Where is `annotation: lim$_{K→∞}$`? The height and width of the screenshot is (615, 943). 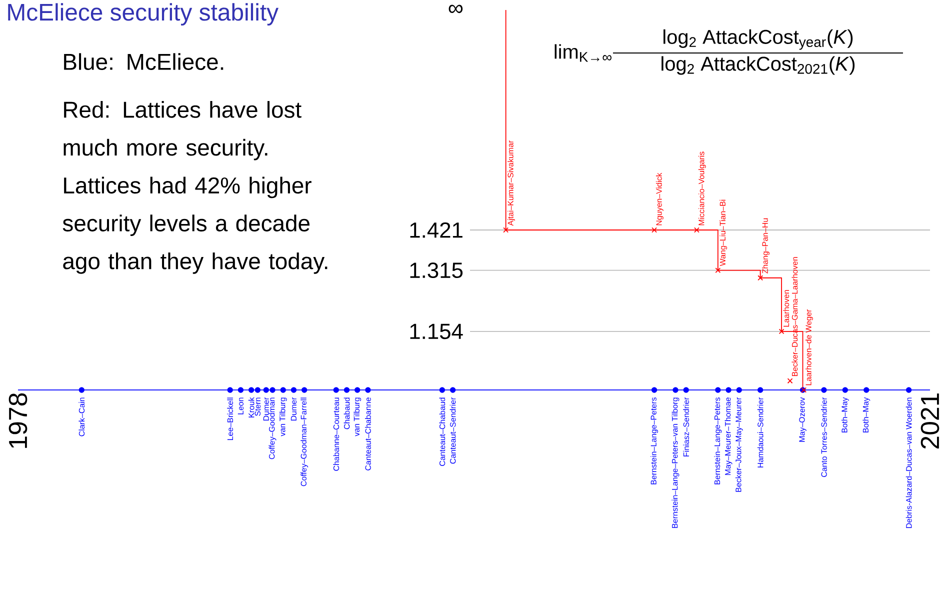
annotation: lim$_{K→∞}$ is located at coordinates (583, 53).